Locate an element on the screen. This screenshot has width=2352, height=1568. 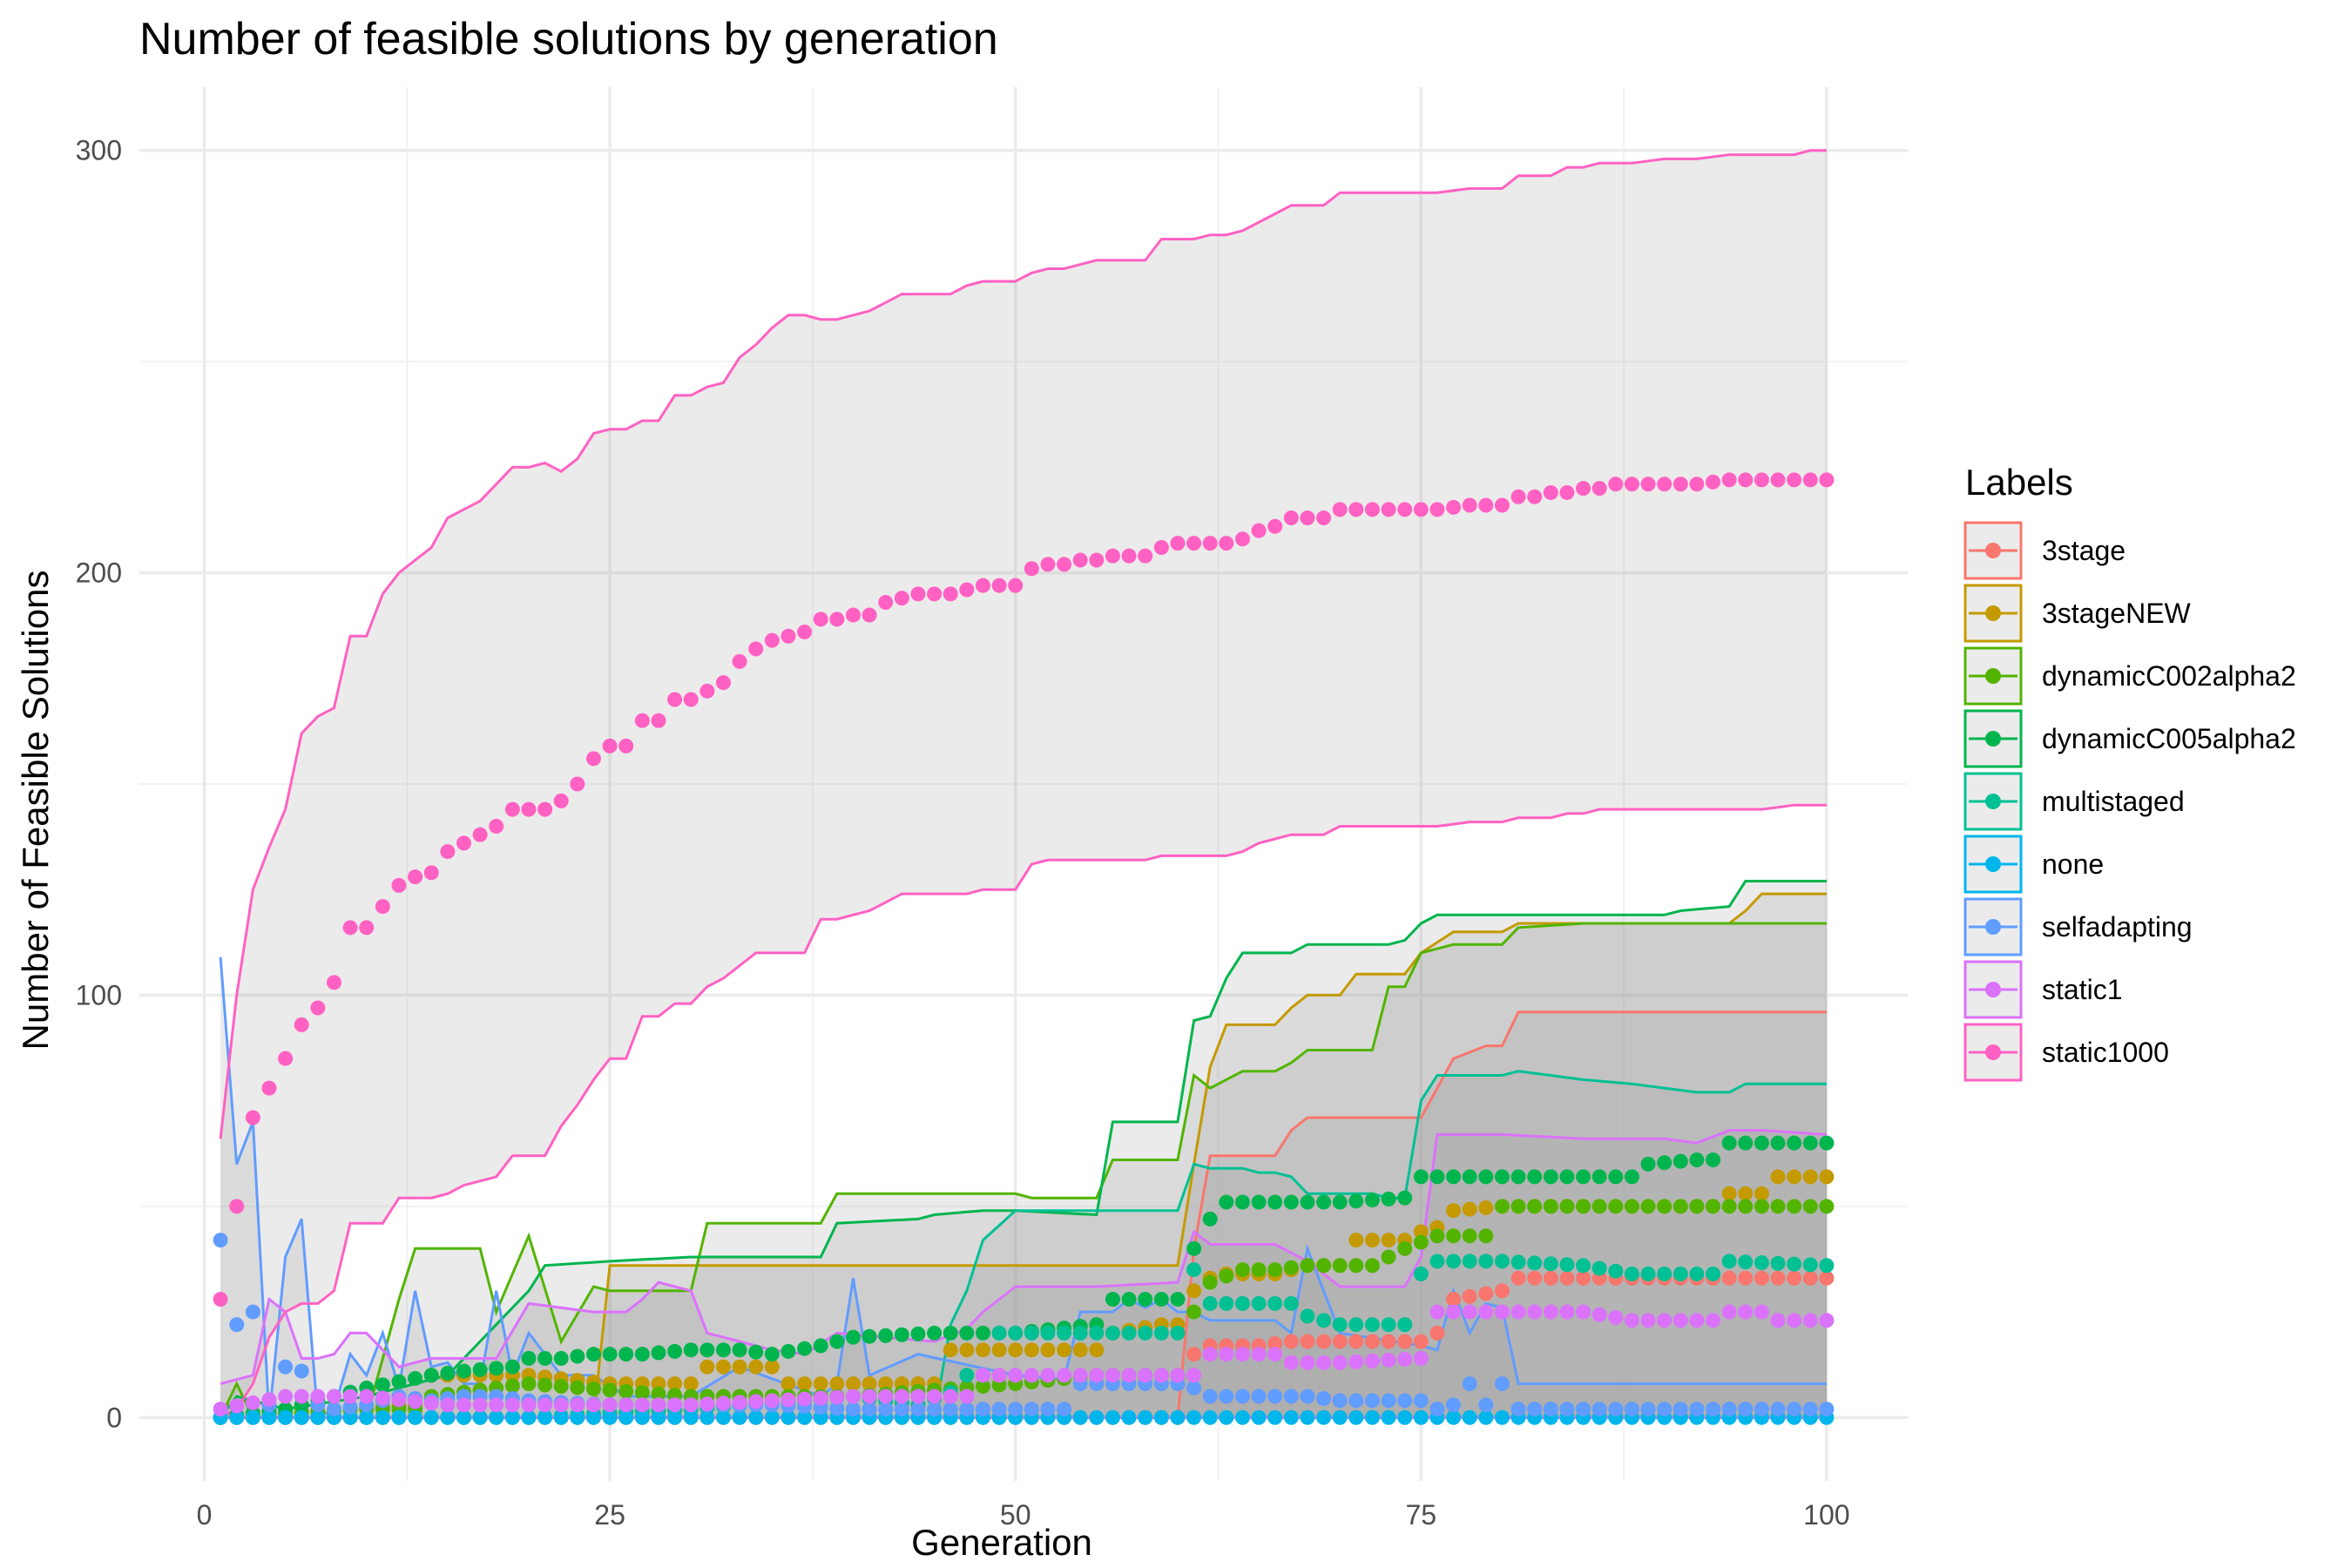
legend-label-selfadapting: selfadapting is located at coordinates (2117, 927).